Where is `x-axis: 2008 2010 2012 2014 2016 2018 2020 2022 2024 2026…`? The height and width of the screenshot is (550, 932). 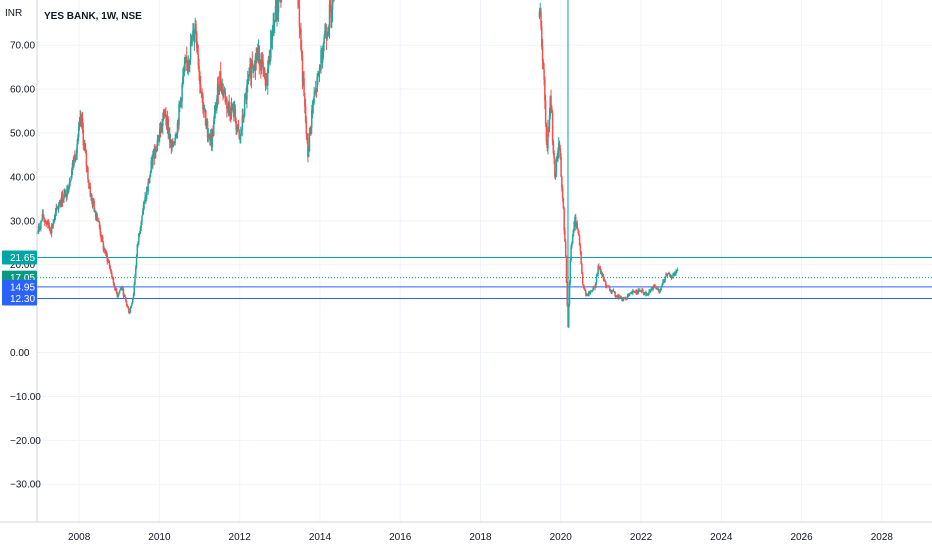 x-axis: 2008 2010 2012 2014 2016 2018 2020 2022 2024 2026… is located at coordinates (466, 532).